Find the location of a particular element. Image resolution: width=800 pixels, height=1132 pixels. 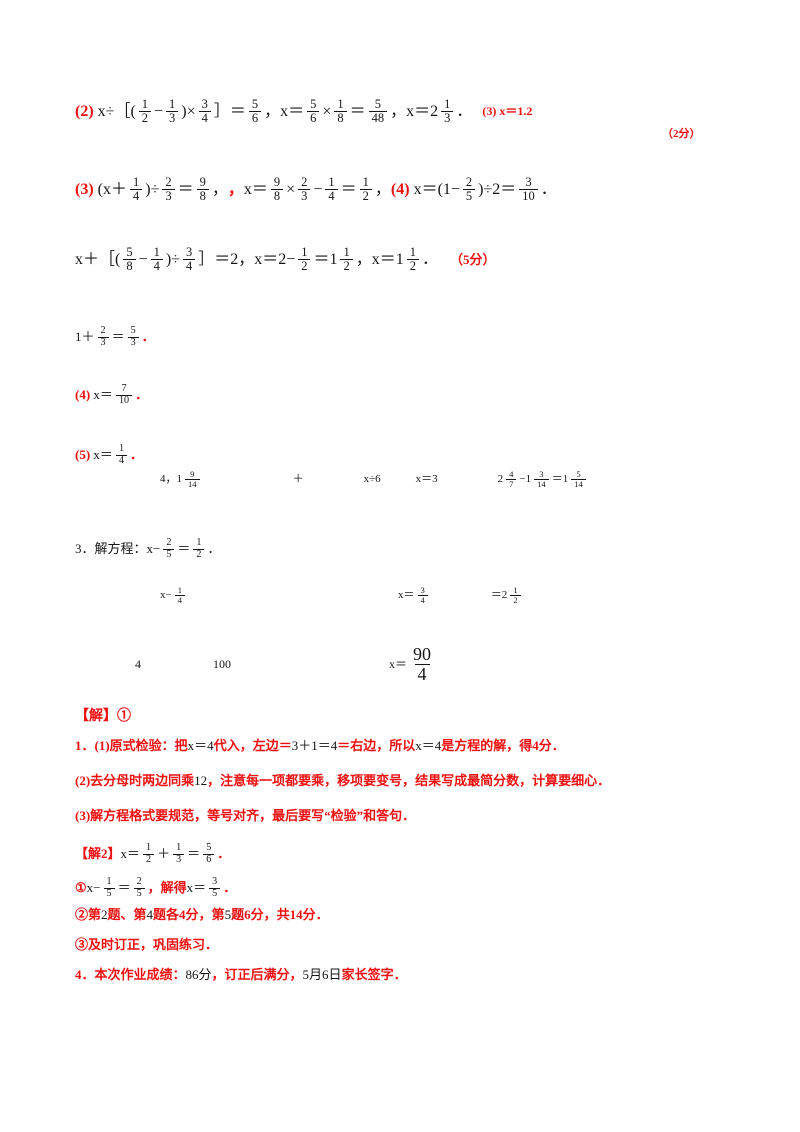

red-annotation-text: (3) is located at coordinates (86, 189).